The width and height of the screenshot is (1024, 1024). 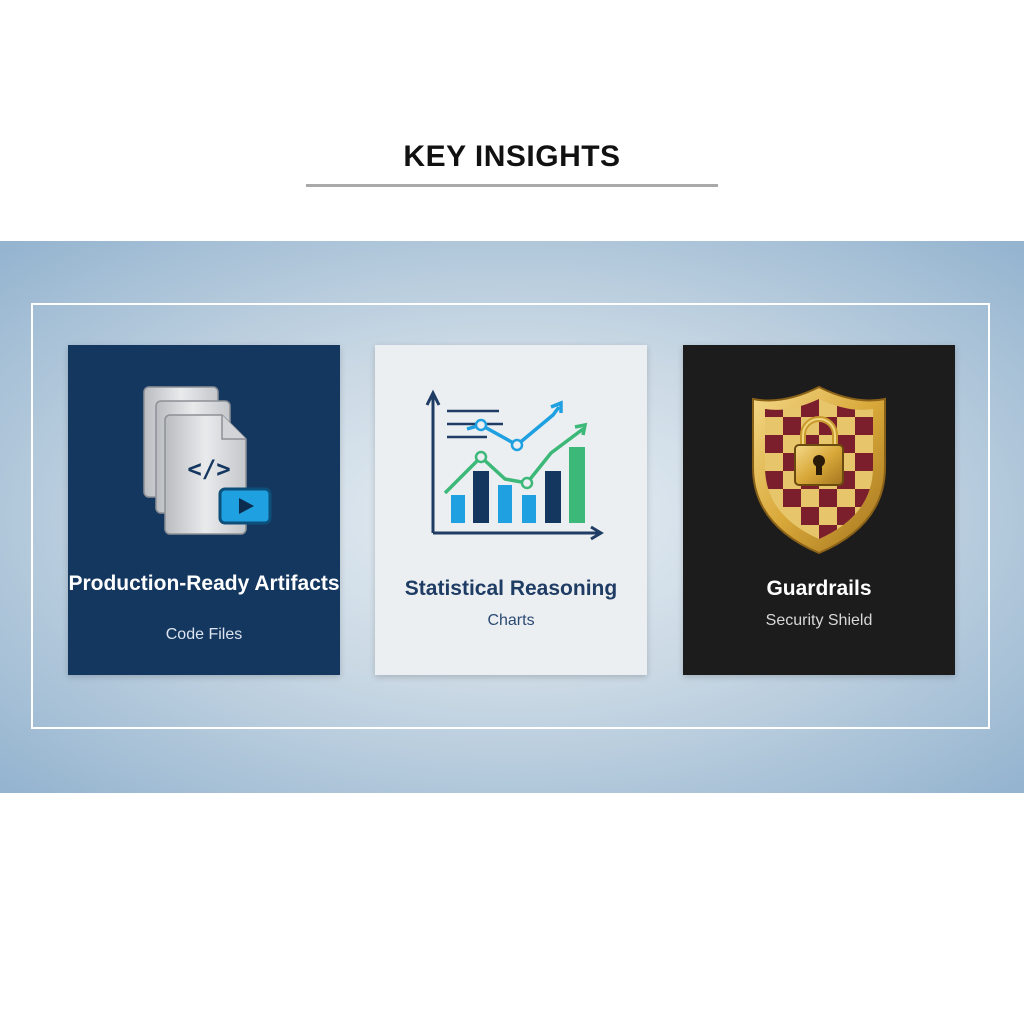 What do you see at coordinates (514, 465) in the screenshot?
I see `charts-icon` at bounding box center [514, 465].